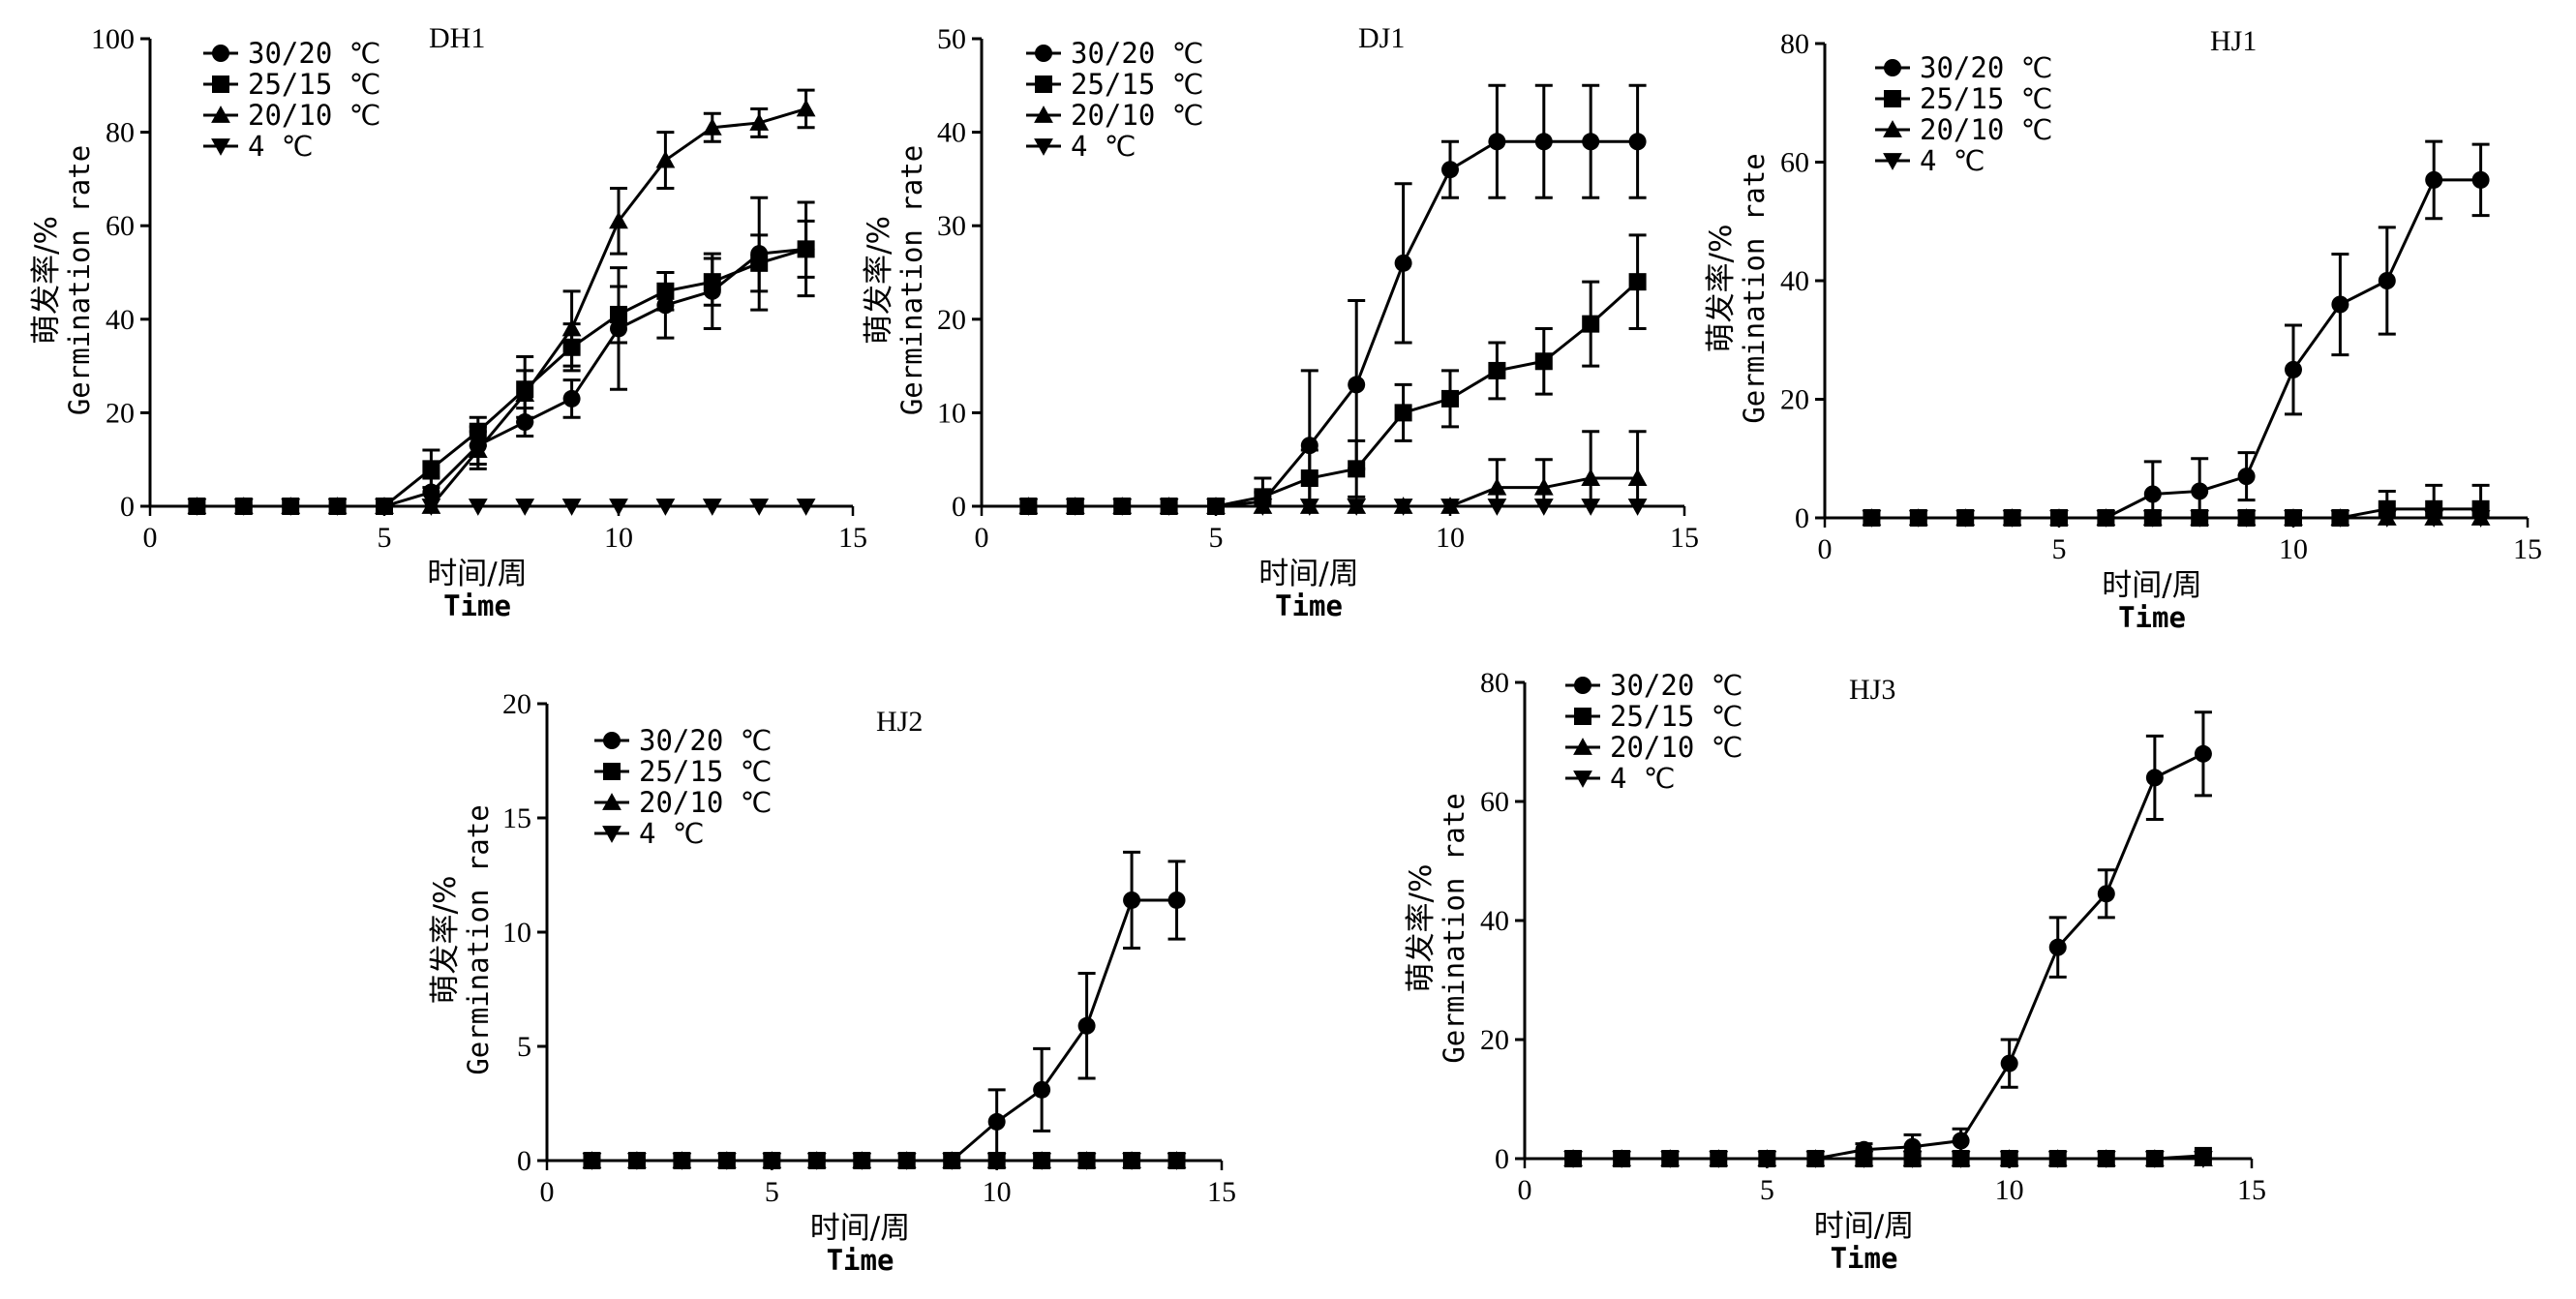 Image resolution: width=2576 pixels, height=1299 pixels. Describe the element at coordinates (2233, 41) in the screenshot. I see `panel-title: HJ1` at that location.